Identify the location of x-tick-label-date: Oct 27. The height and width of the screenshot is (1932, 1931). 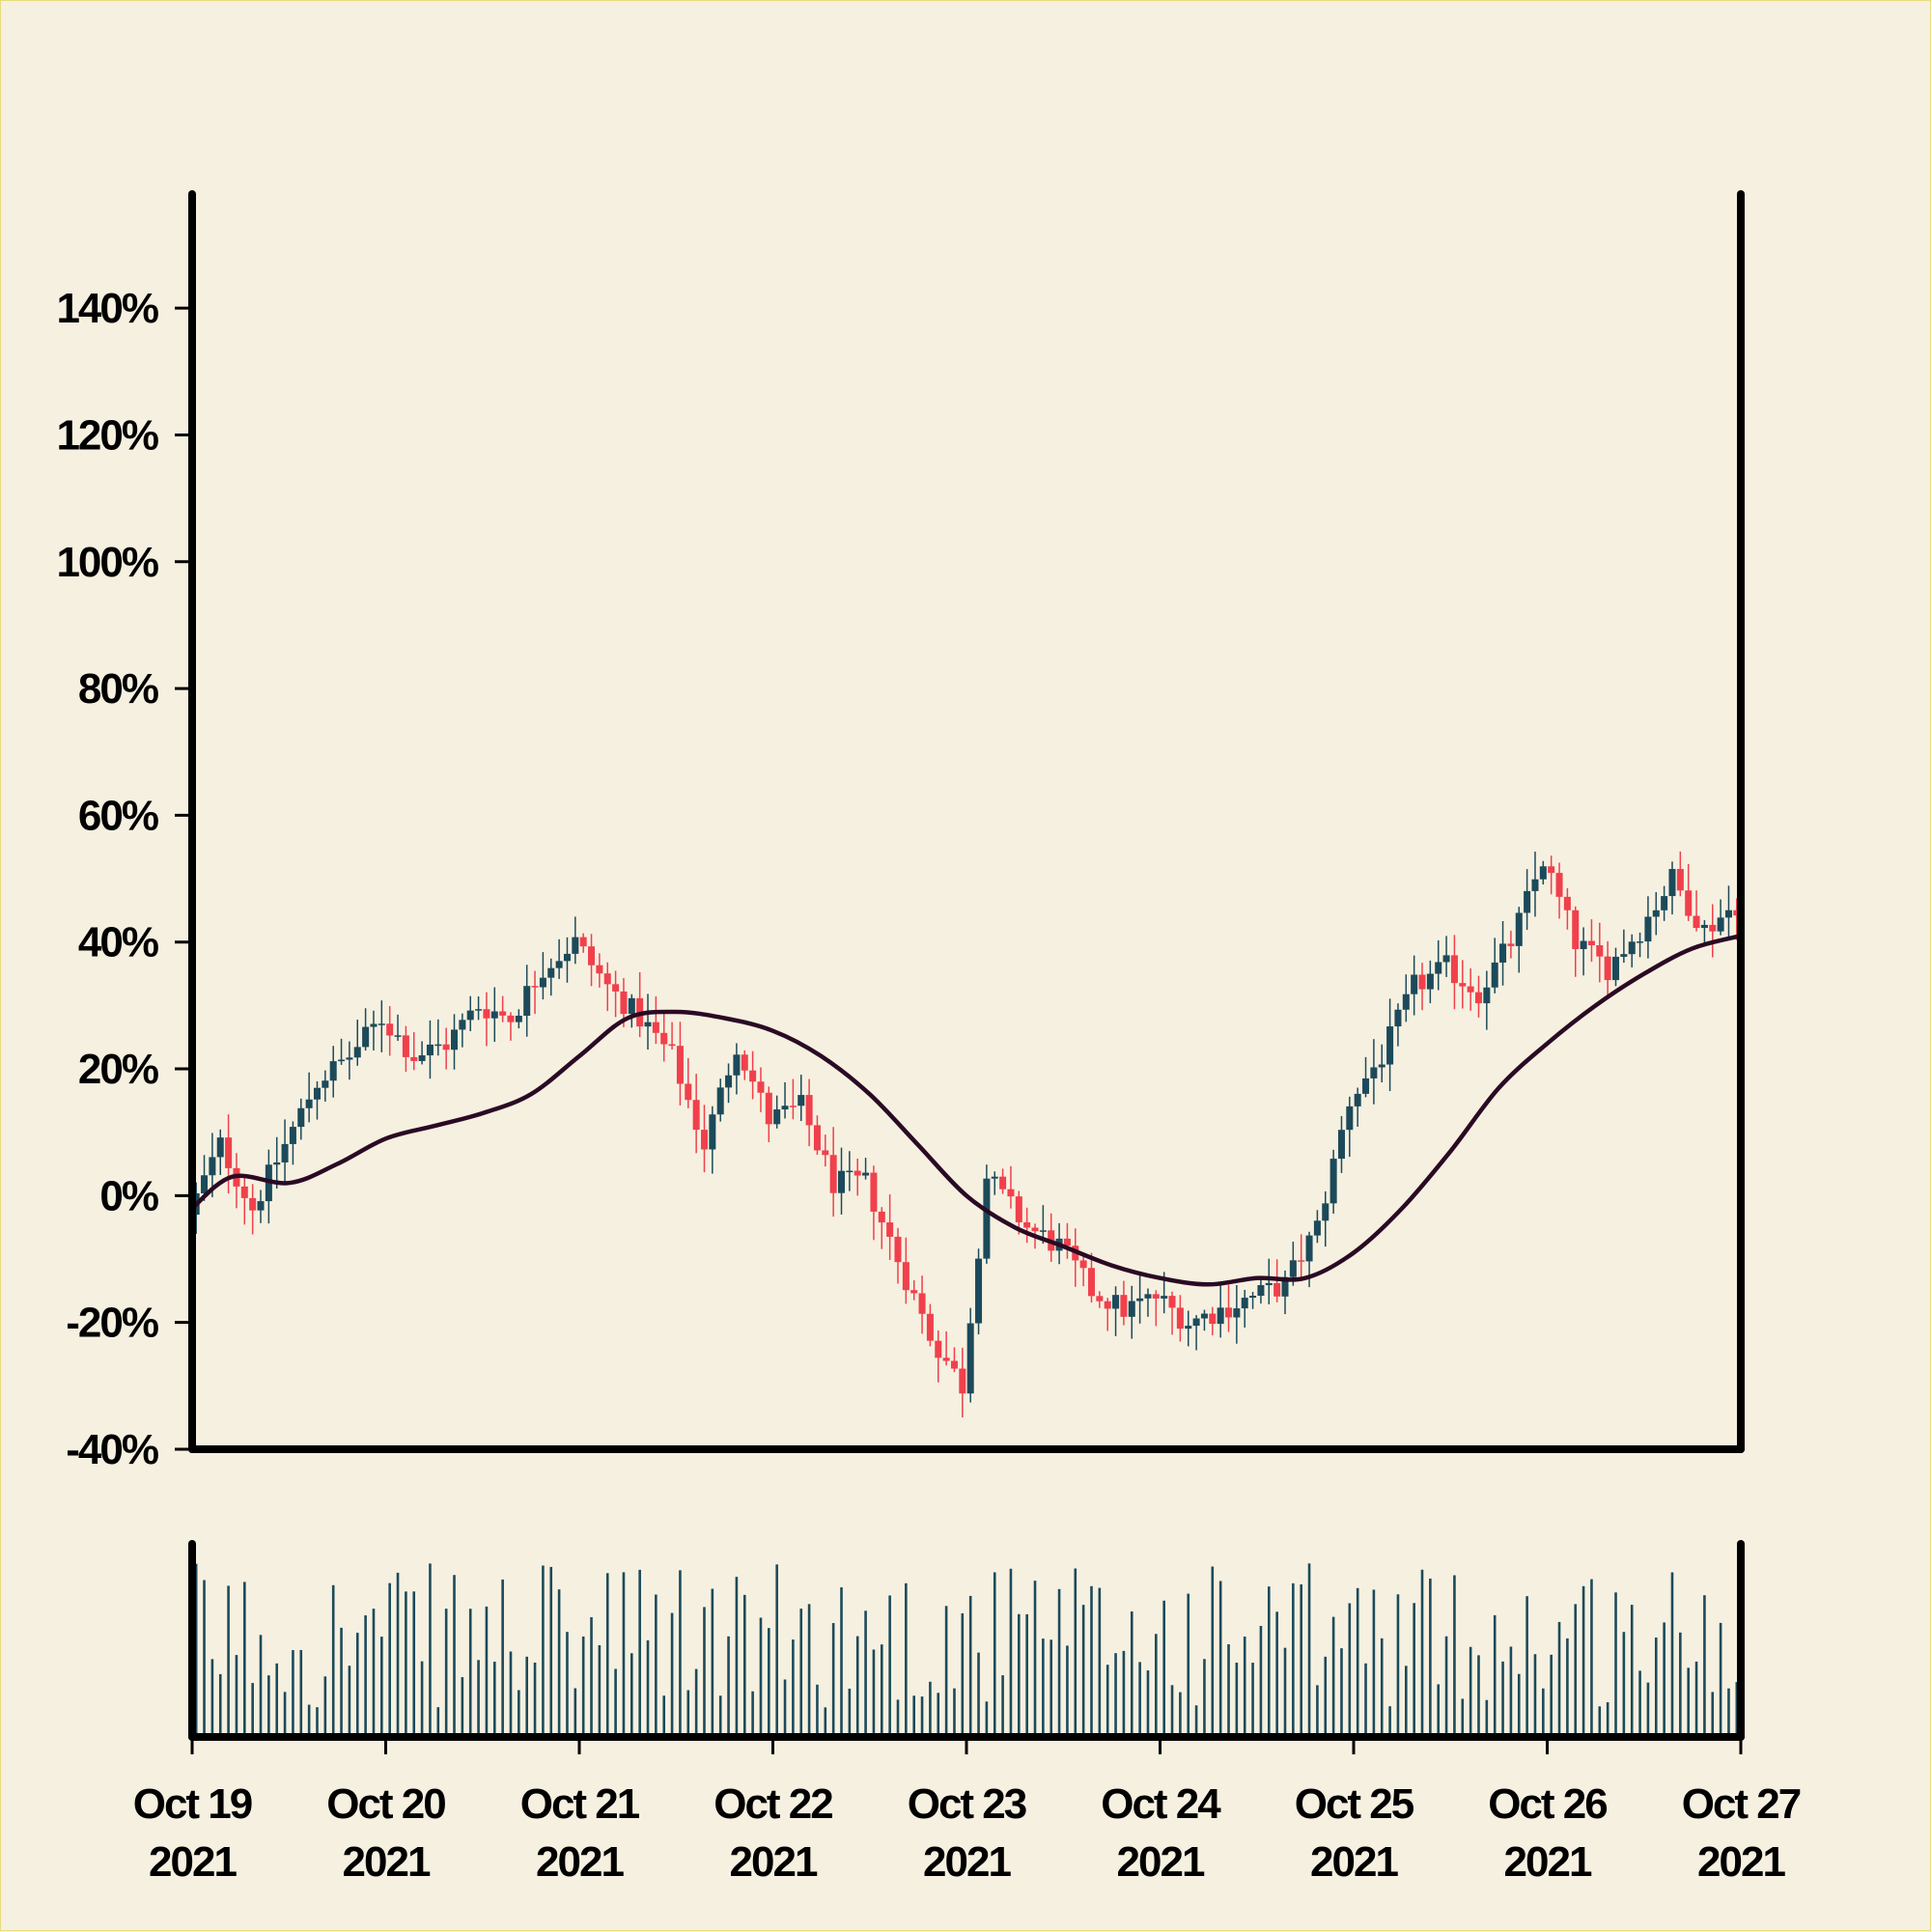
(1741, 1804).